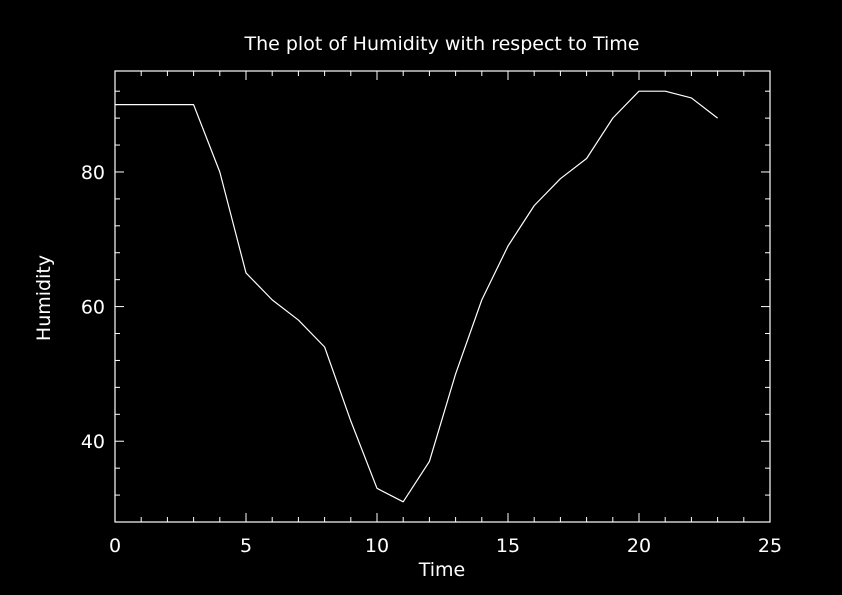 This screenshot has width=842, height=595. I want to click on y-tick-label: 40, so click(93, 442).